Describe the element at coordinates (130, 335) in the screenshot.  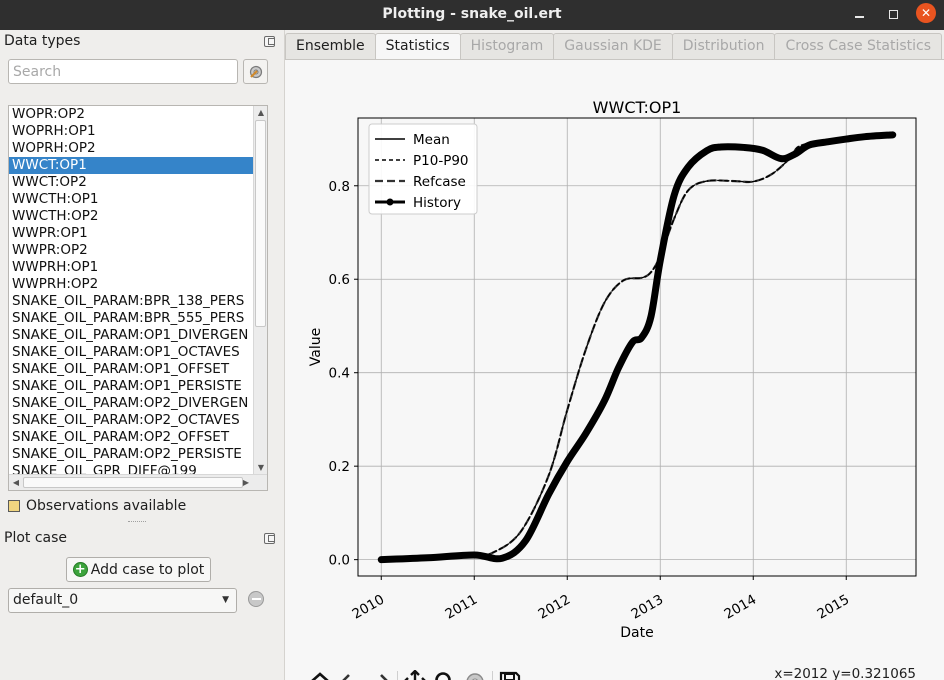
I see `data-type-item: SNAKE_OIL_PARAM:OP1_DIVERGEN` at that location.